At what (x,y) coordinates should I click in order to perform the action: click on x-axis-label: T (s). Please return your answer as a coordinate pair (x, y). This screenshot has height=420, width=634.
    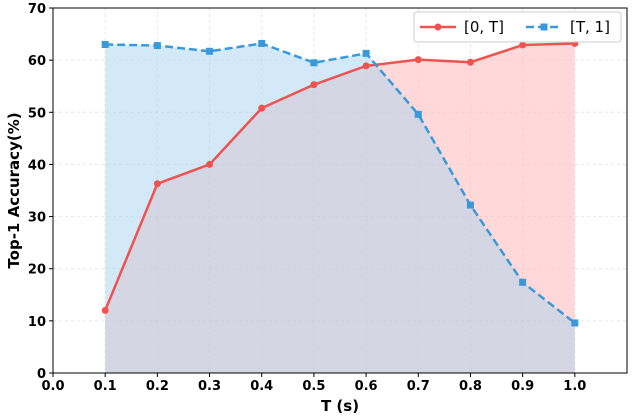
    Looking at the image, I should click on (340, 406).